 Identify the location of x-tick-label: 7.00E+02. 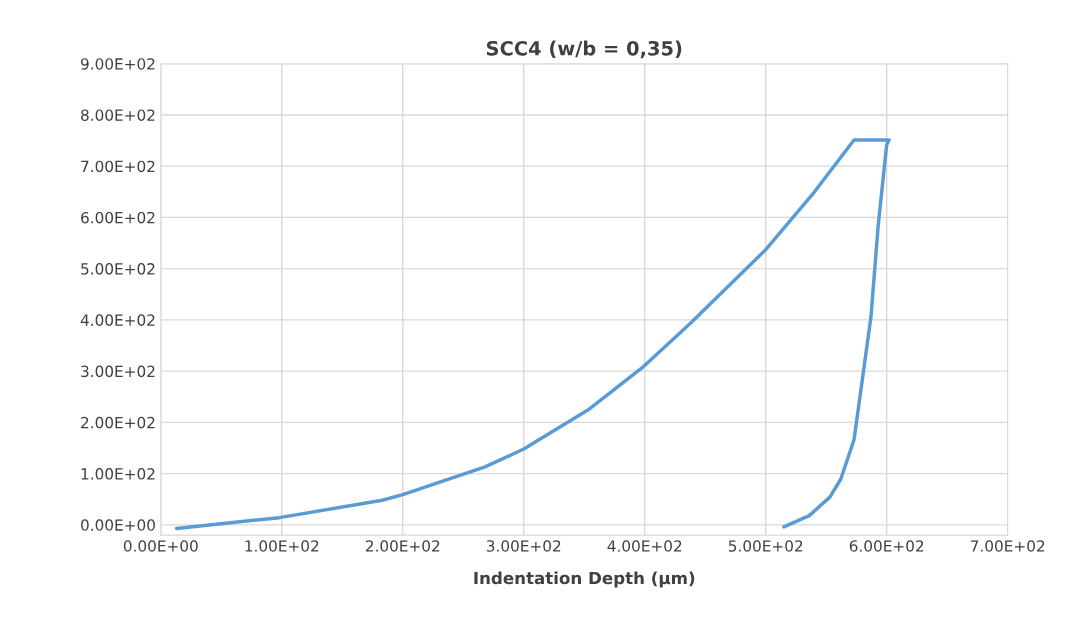
(1007, 546).